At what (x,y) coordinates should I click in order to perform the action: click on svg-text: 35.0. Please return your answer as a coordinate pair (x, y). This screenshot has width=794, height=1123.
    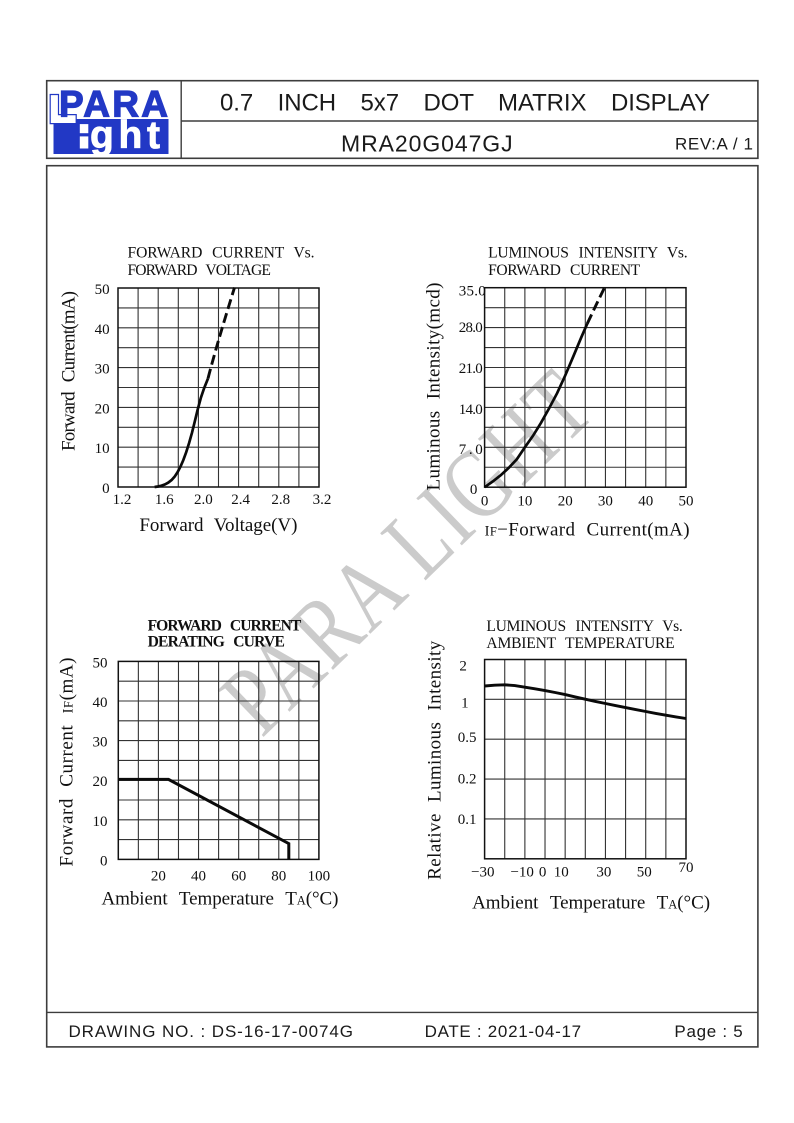
    Looking at the image, I should click on (472, 292).